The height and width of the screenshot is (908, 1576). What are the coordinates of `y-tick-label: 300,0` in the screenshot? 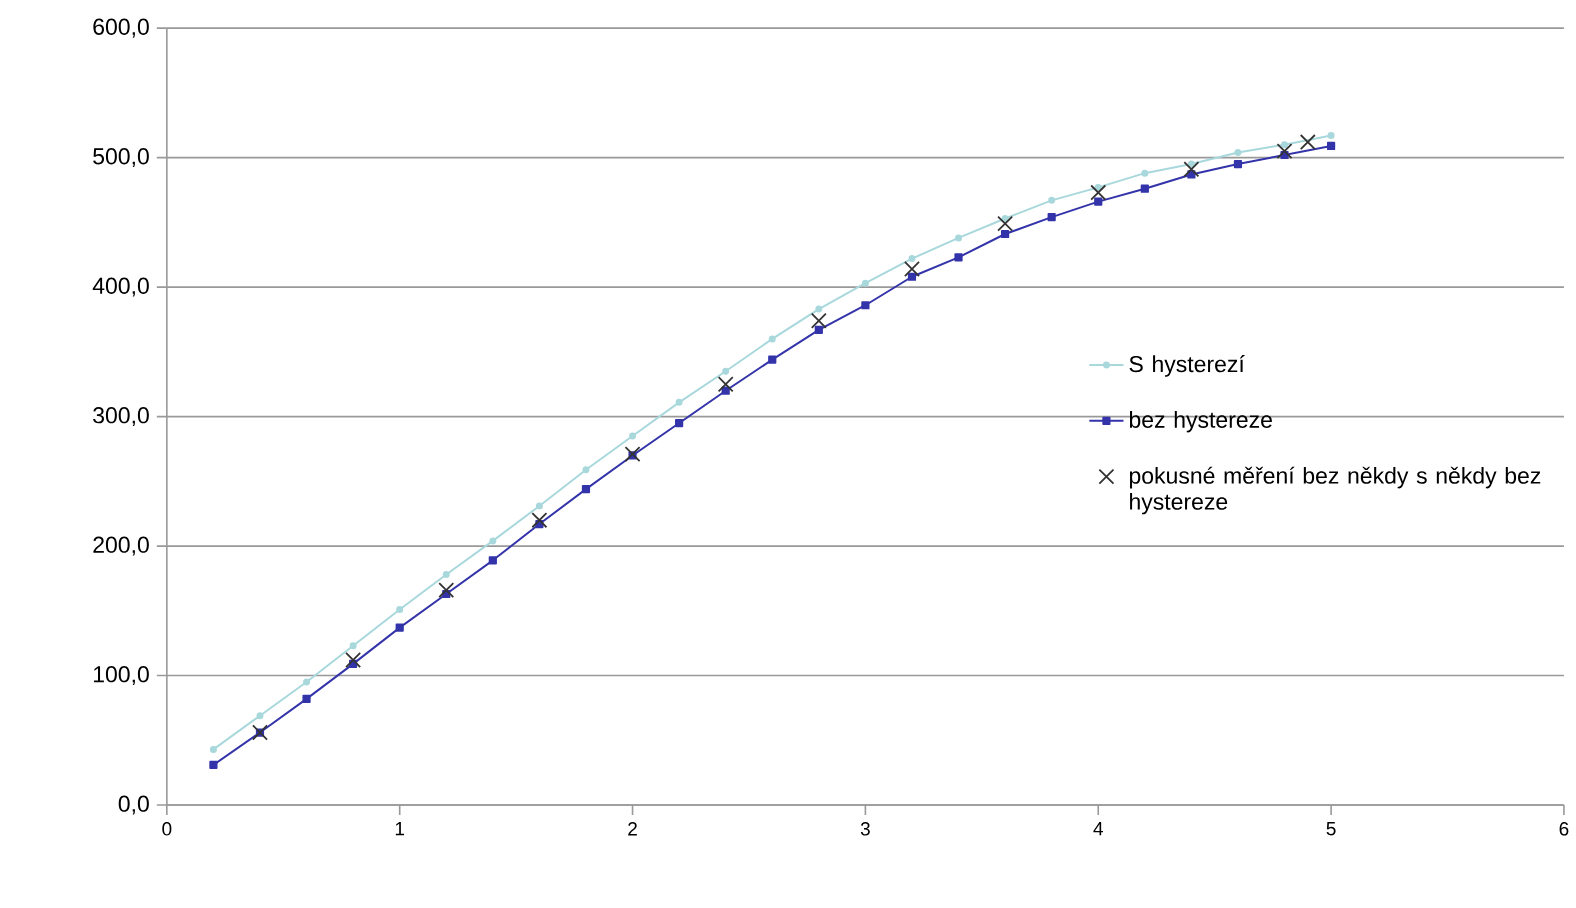 It's located at (121, 417).